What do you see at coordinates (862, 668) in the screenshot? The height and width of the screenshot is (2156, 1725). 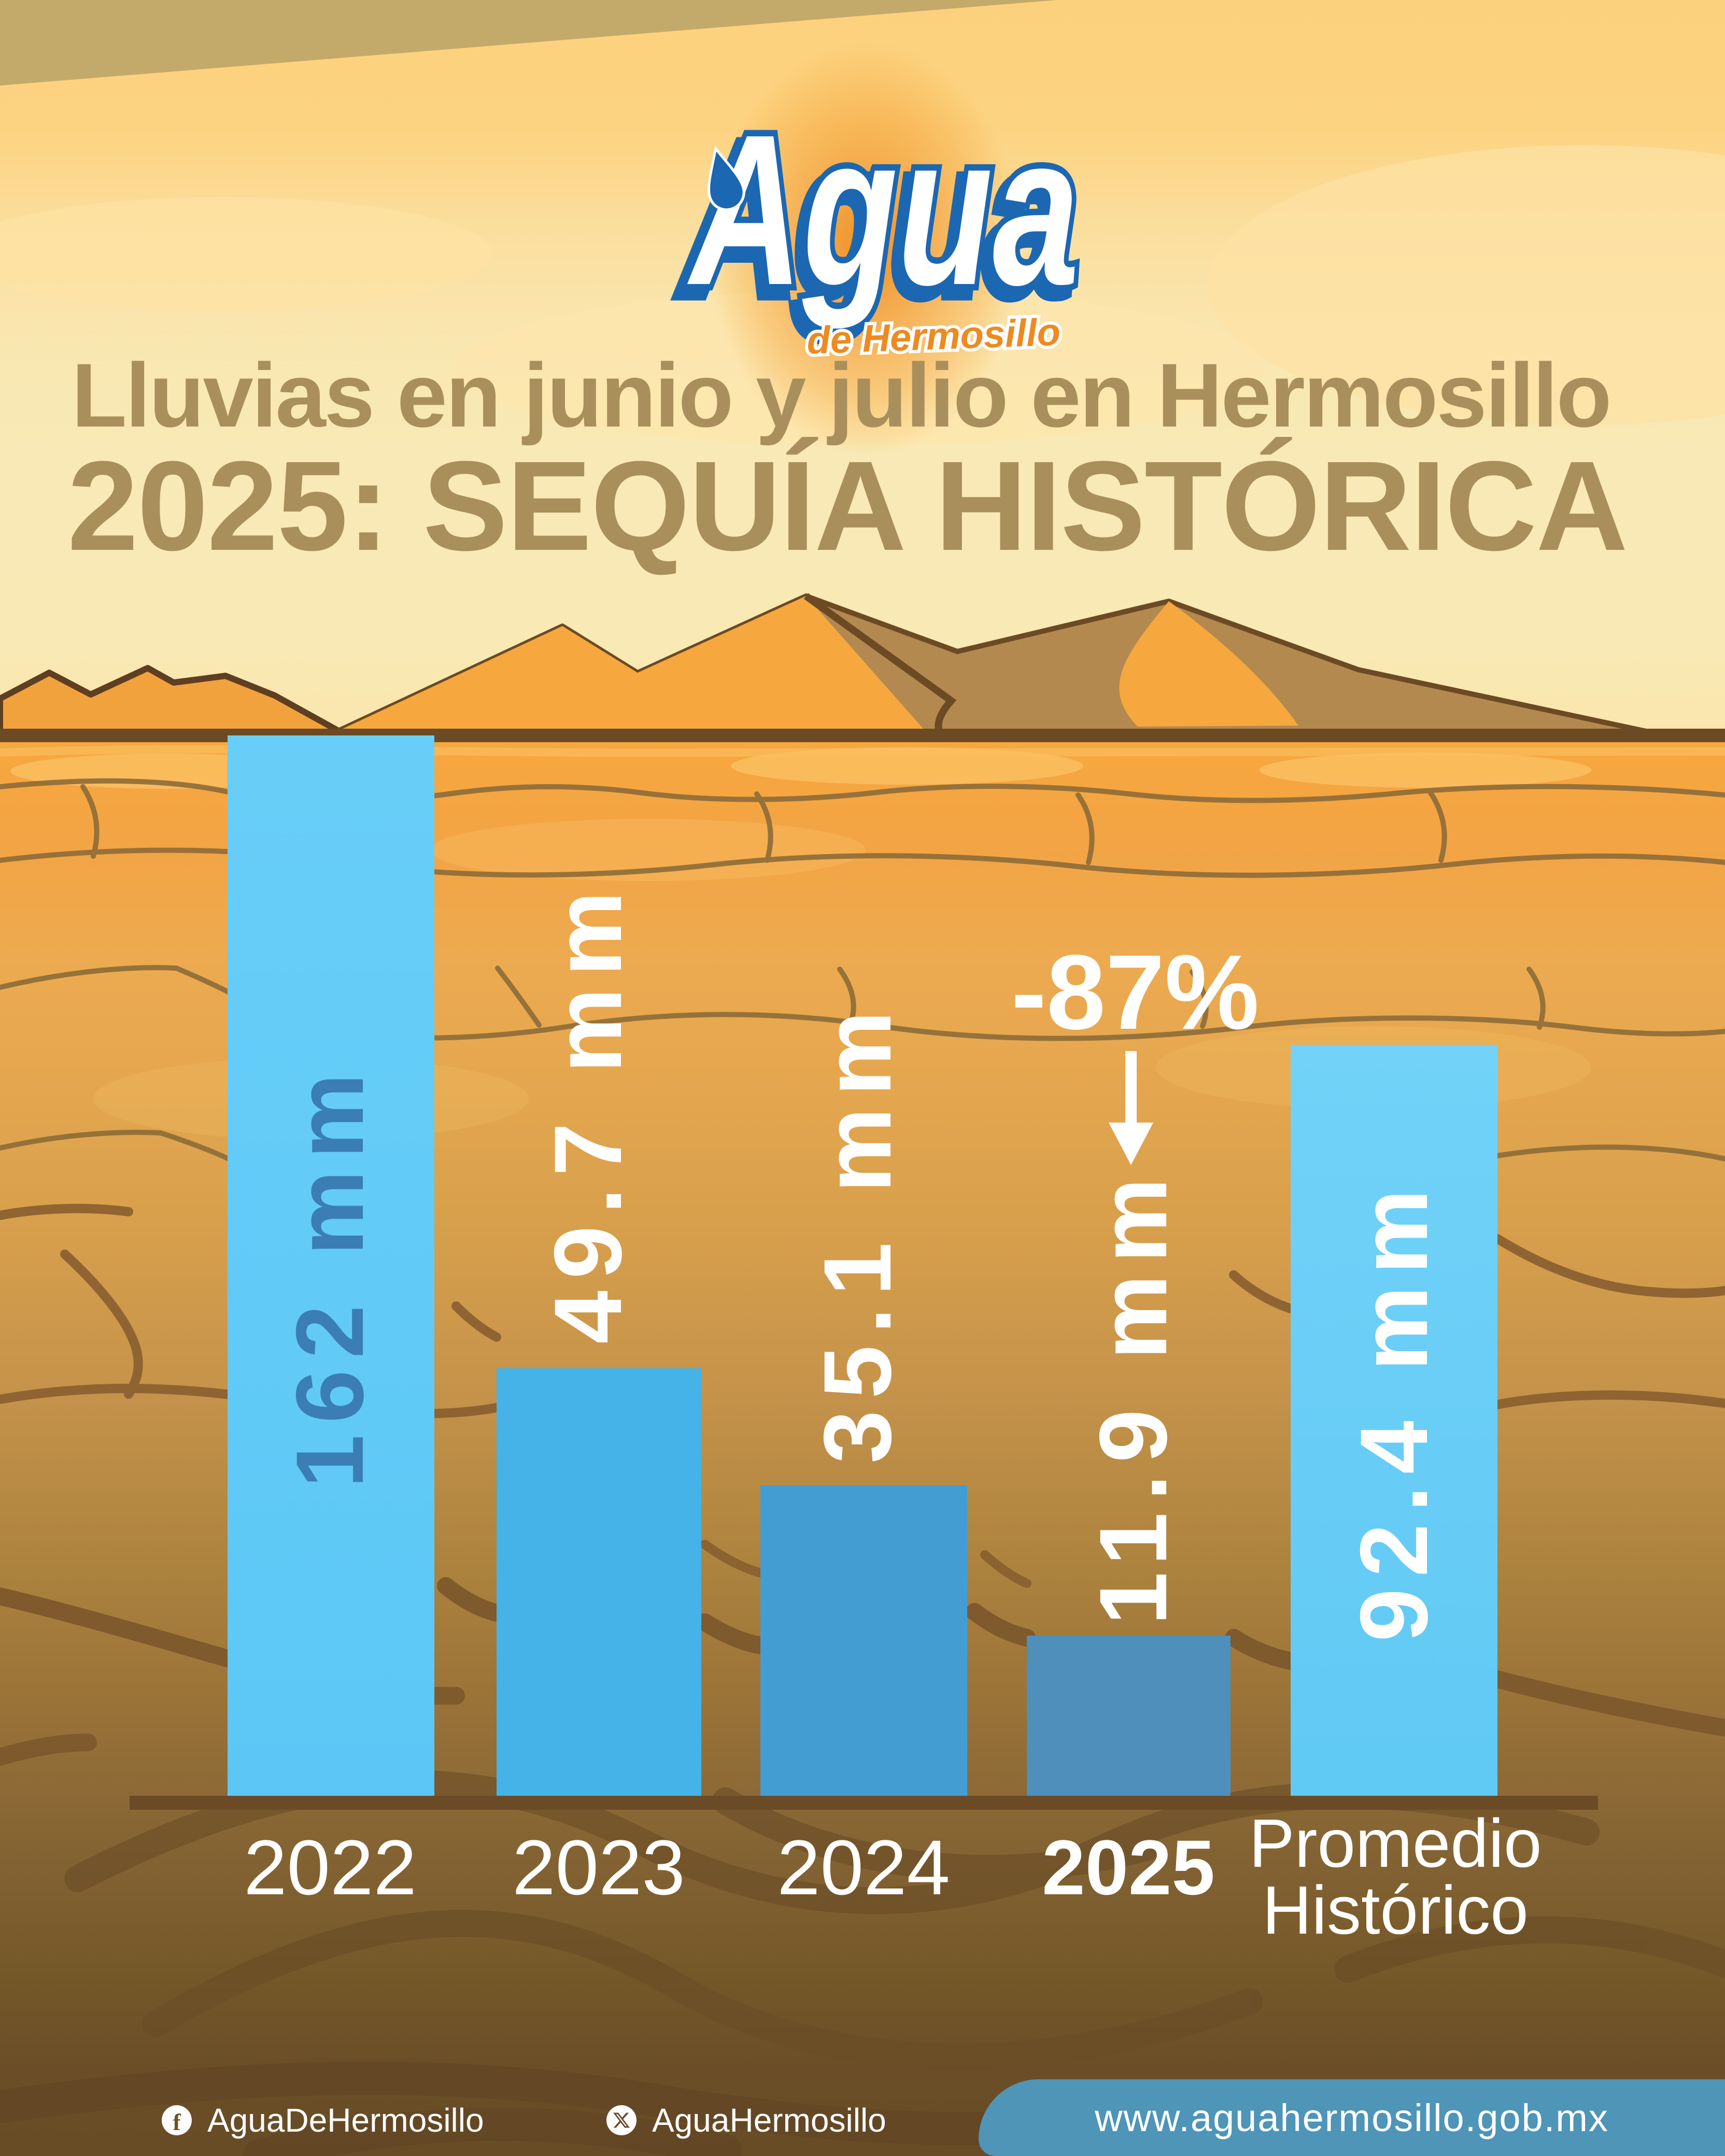 I see `mountains-illustration` at bounding box center [862, 668].